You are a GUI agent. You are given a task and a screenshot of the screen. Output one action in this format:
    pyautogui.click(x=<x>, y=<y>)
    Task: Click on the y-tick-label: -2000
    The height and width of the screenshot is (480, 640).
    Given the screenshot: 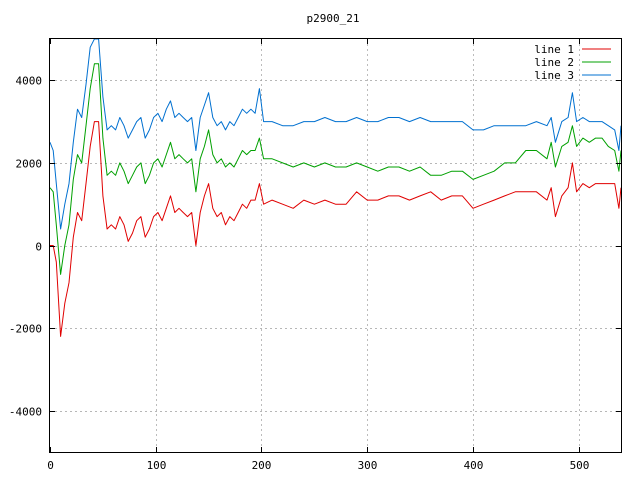 What is the action you would take?
    pyautogui.click(x=25, y=329)
    